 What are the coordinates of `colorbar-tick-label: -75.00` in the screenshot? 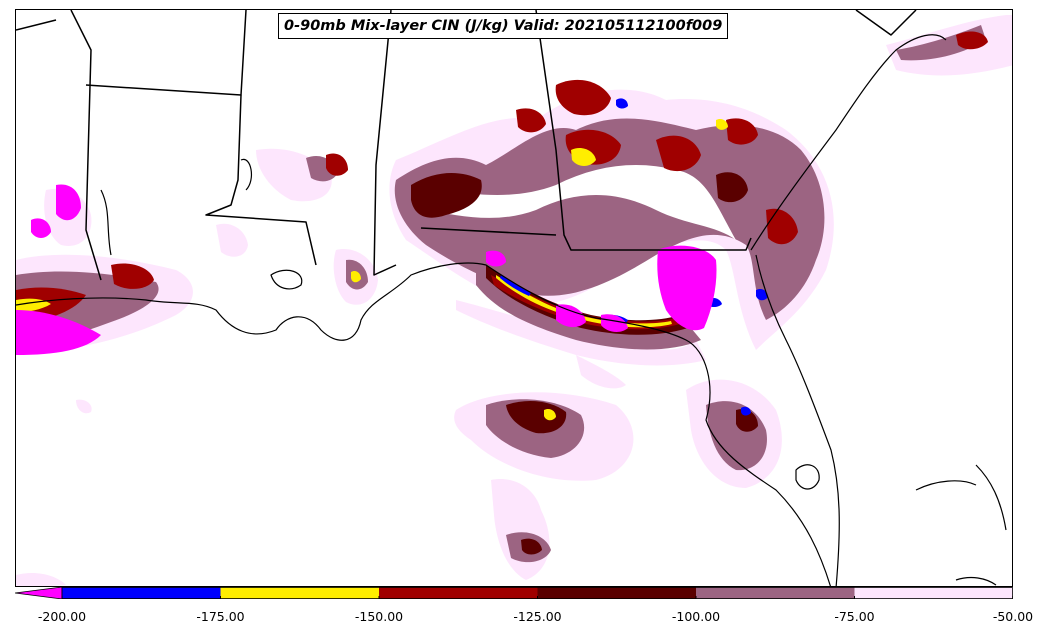 It's located at (854, 616).